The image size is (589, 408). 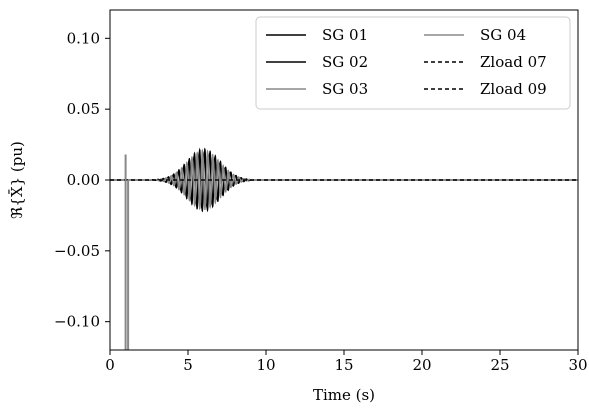 I want to click on x-tick-label: 30, so click(x=577, y=365).